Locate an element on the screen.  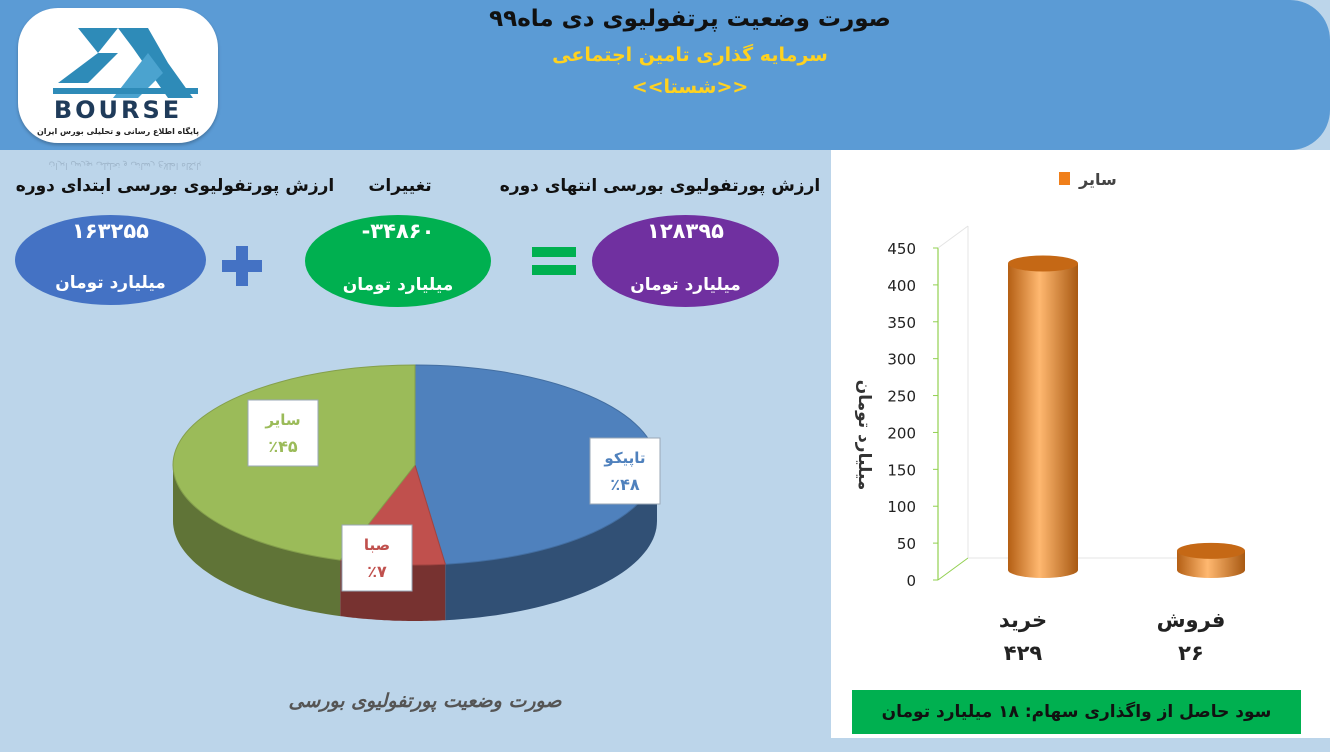
company-name: سرمایه گذاری تامین اجتماعی is located at coordinates (690, 55).